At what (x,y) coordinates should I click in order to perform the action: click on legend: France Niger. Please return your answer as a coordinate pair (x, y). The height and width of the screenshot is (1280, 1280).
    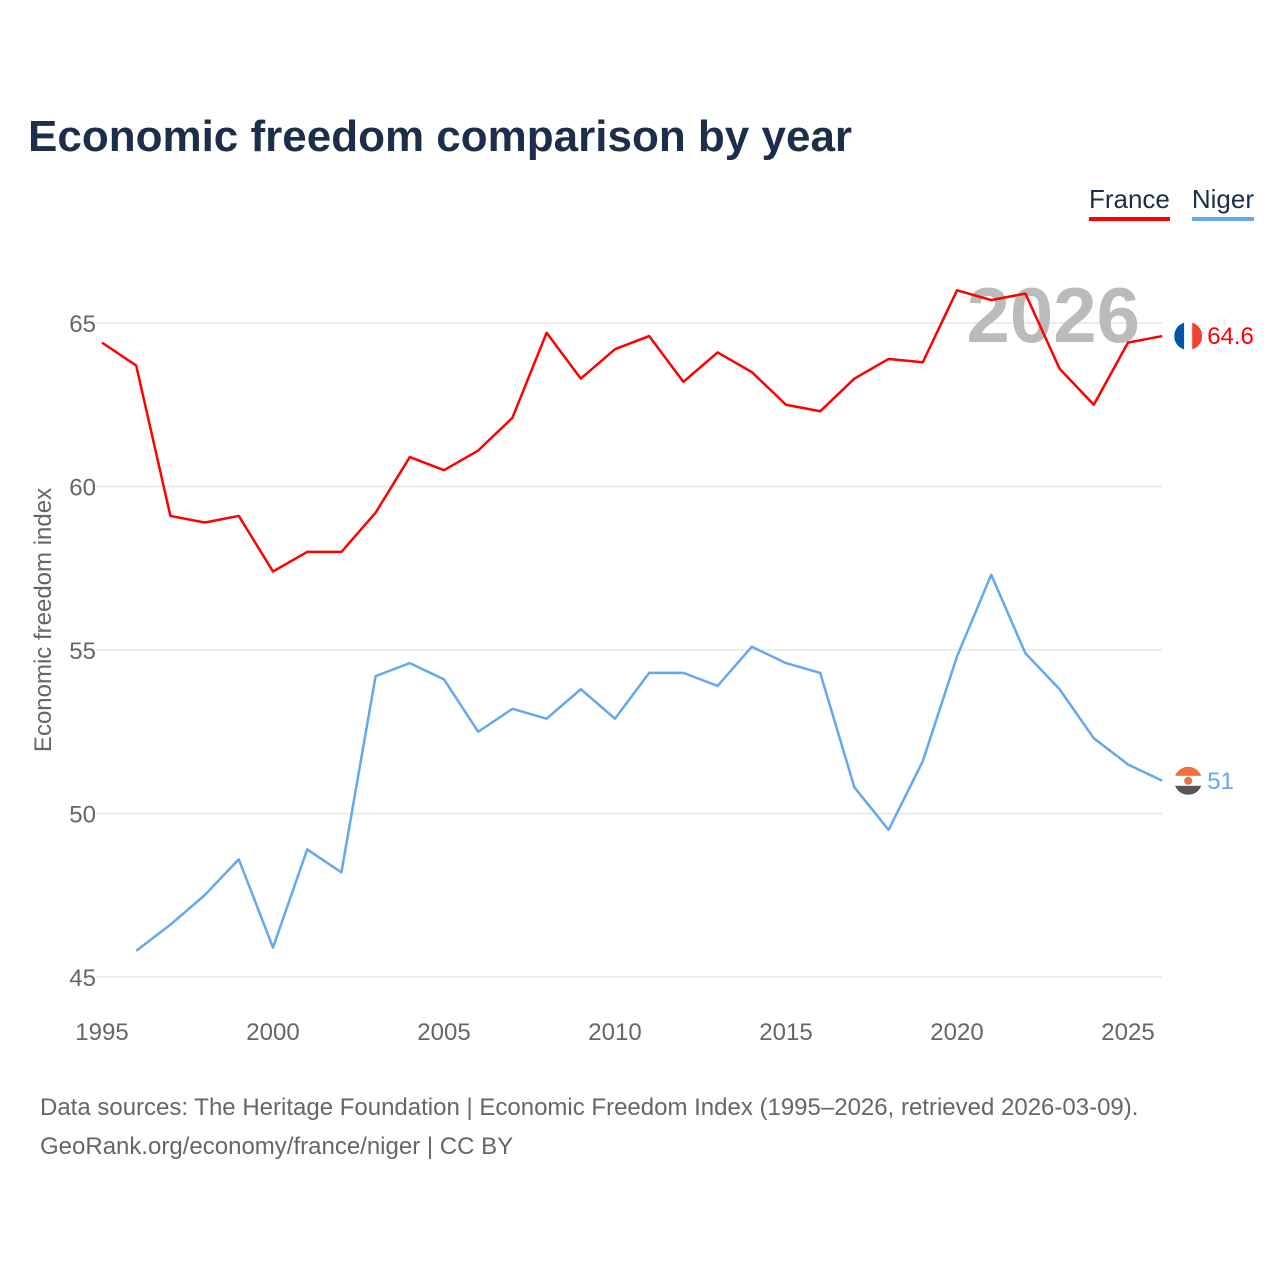
    Looking at the image, I should click on (1171, 202).